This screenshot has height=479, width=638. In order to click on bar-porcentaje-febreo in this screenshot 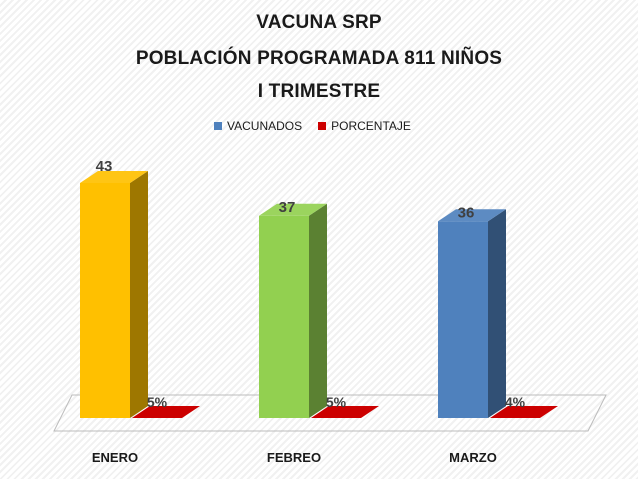, I will do `click(345, 412)`.